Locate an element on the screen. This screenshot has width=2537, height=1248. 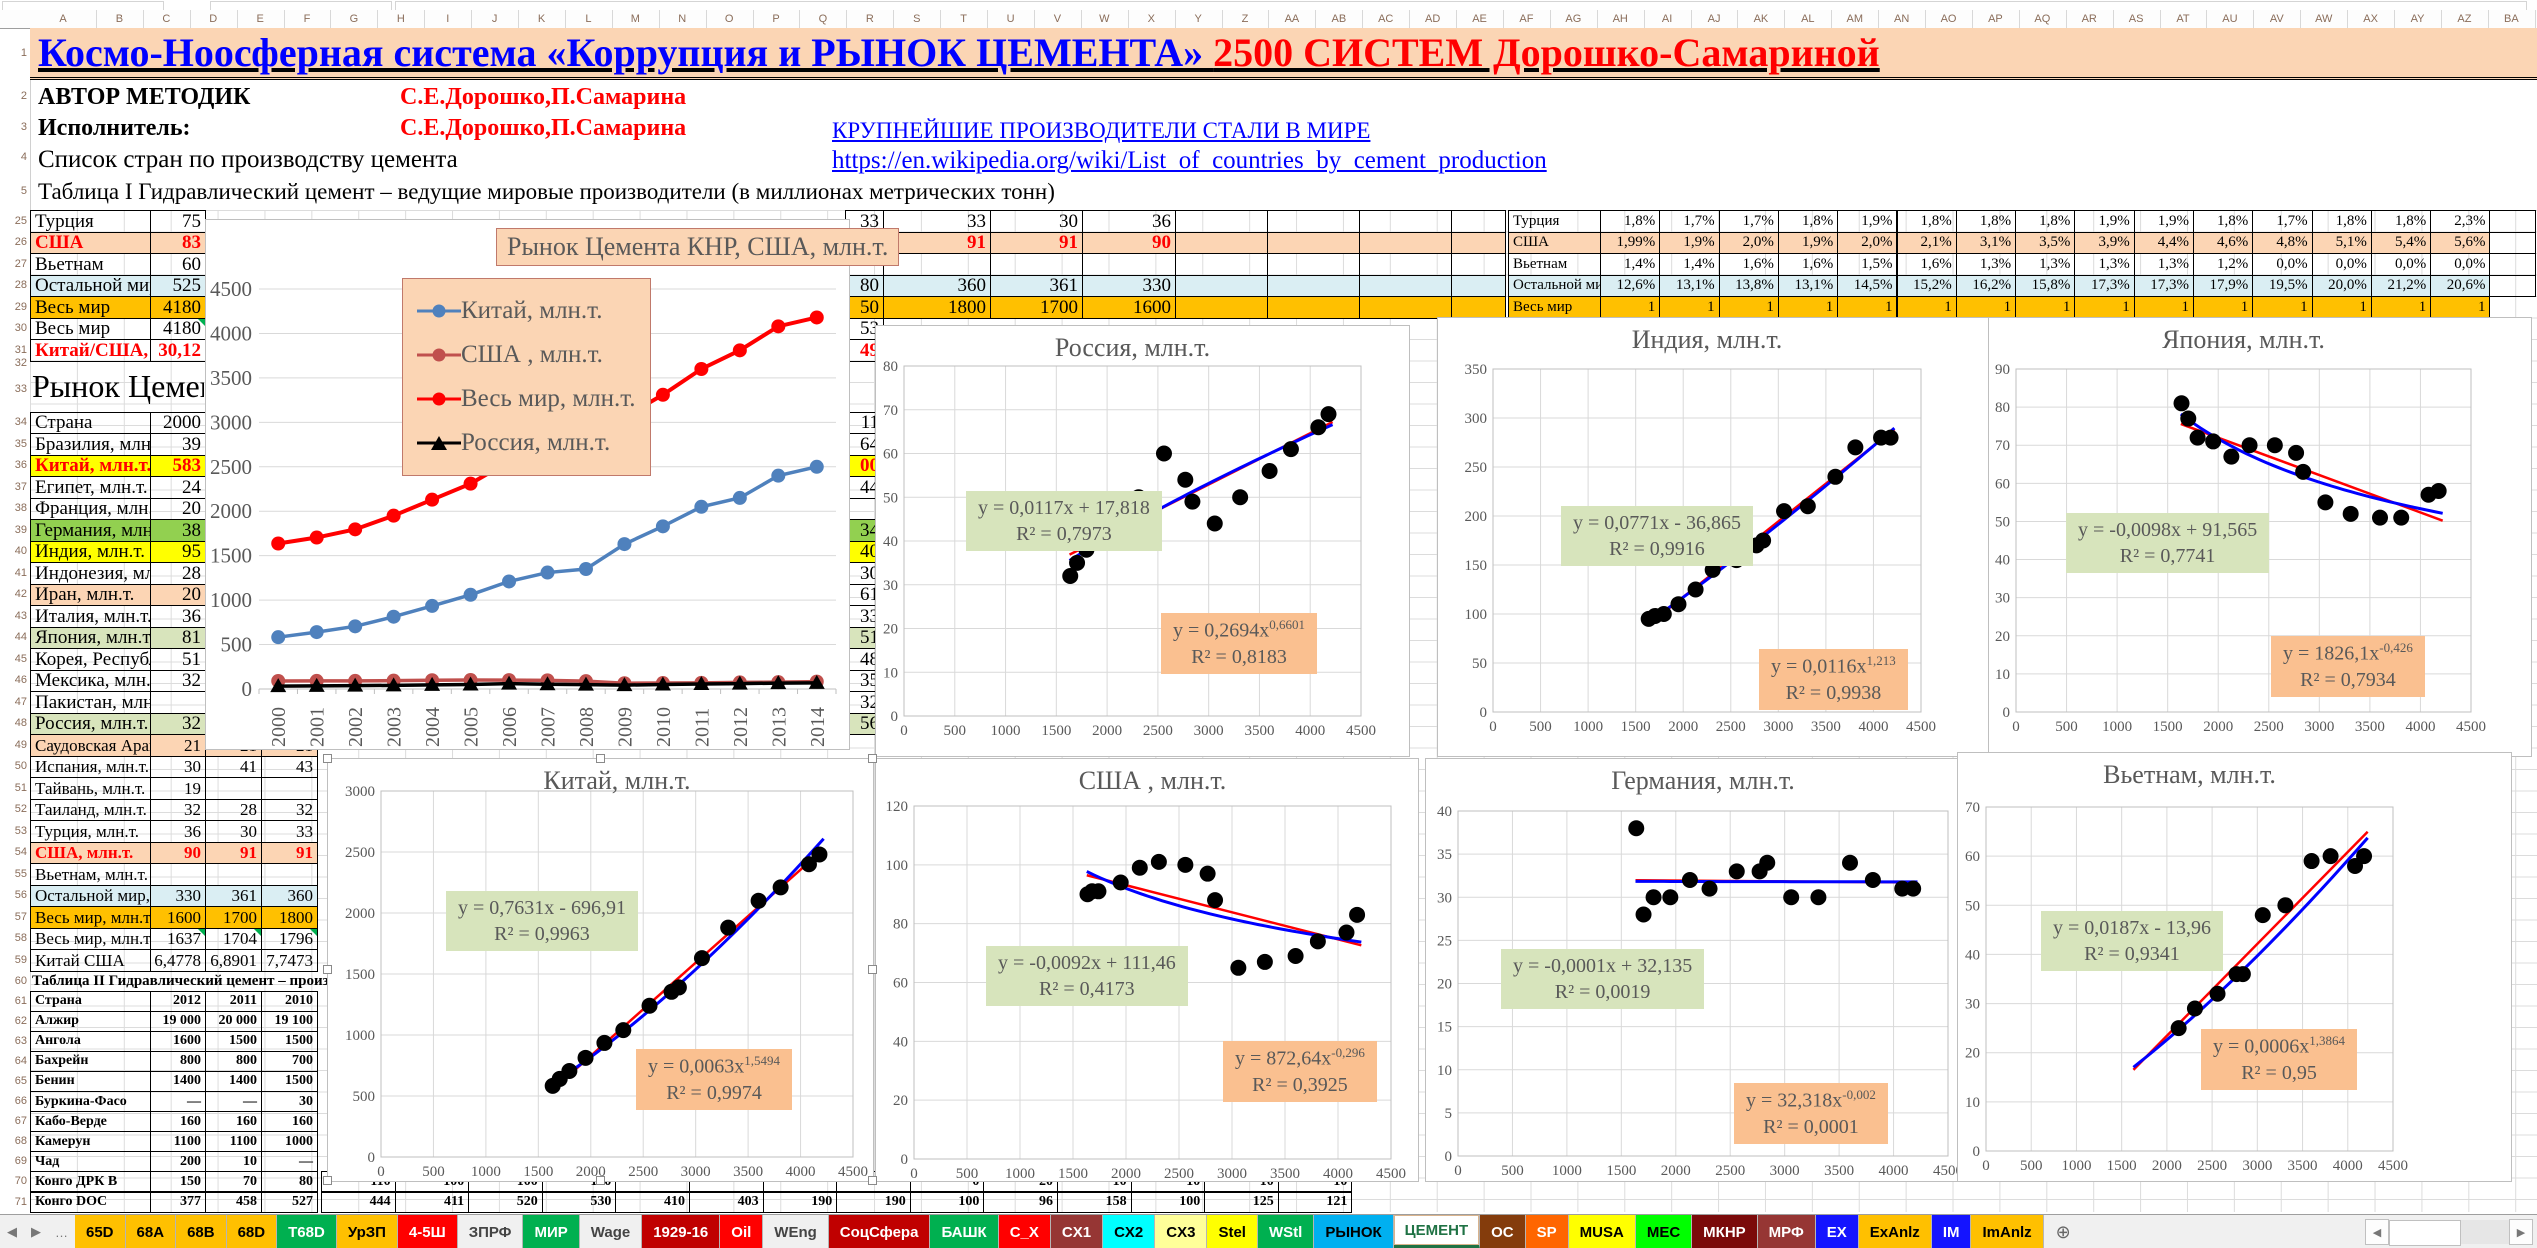
cell-pct: 5,6% is located at coordinates (2460, 242).